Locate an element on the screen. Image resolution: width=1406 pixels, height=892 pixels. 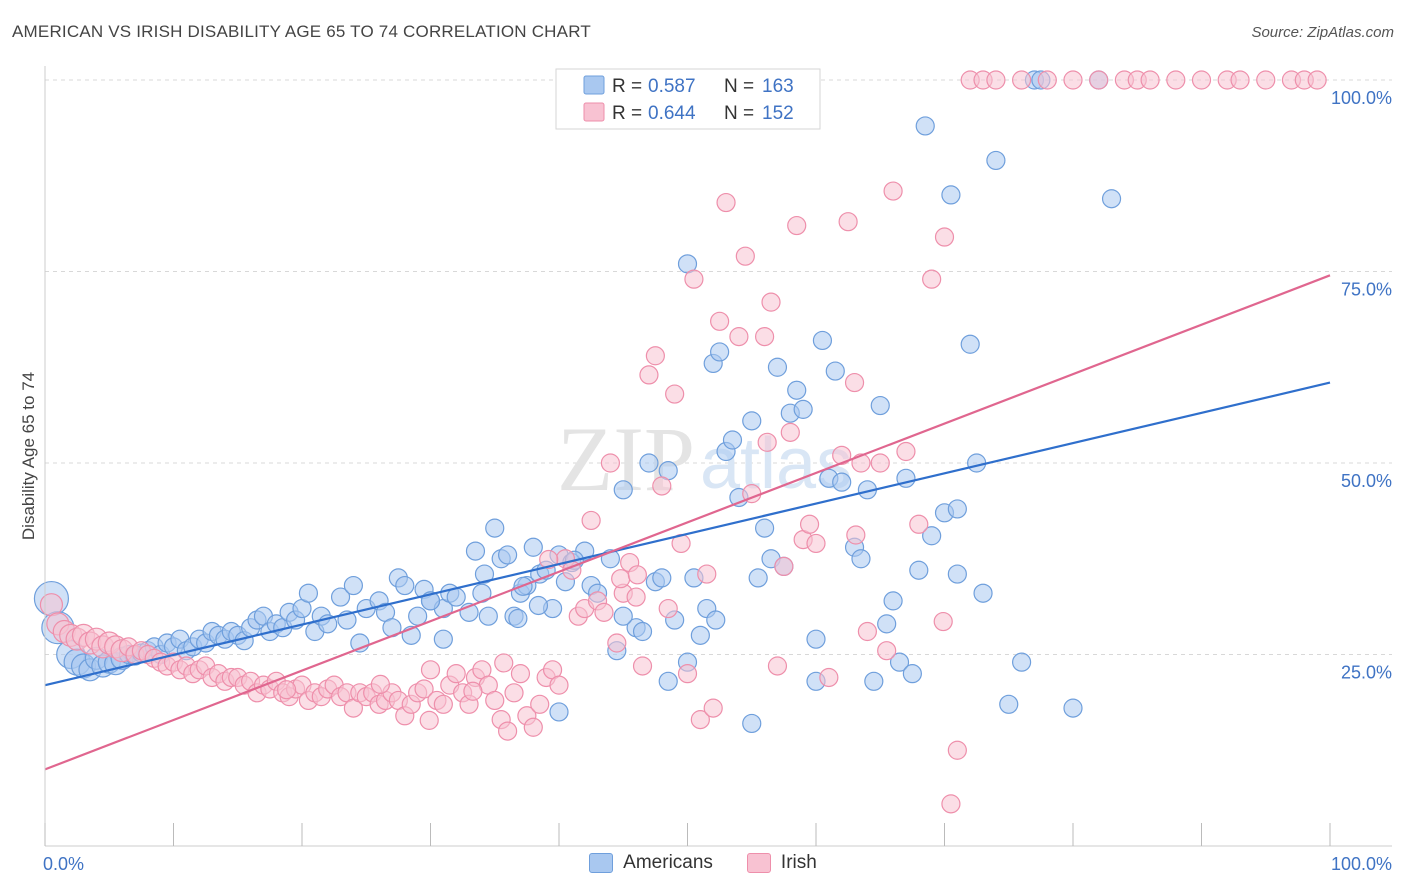
legend-entry-irish: Irish is located at coordinates (781, 863).